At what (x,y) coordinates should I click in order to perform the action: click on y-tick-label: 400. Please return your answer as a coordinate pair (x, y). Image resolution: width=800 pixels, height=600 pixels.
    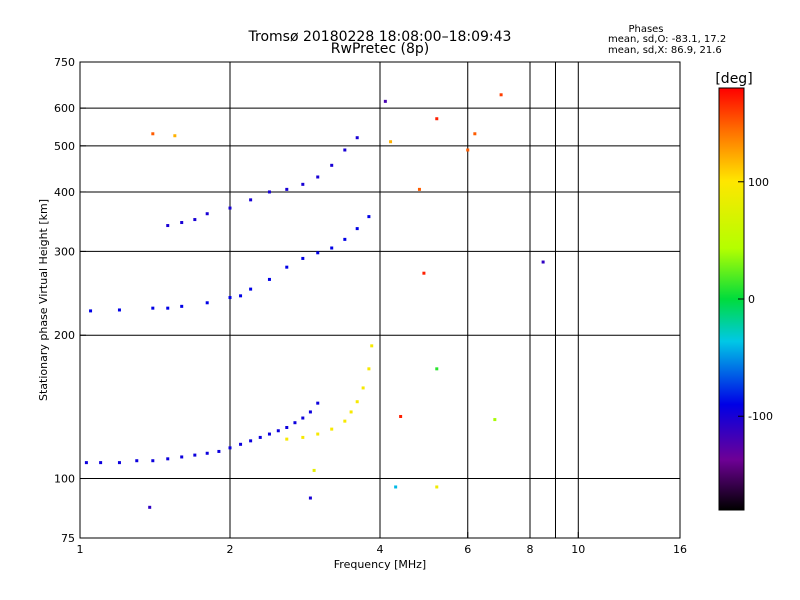
    Looking at the image, I should click on (64, 192).